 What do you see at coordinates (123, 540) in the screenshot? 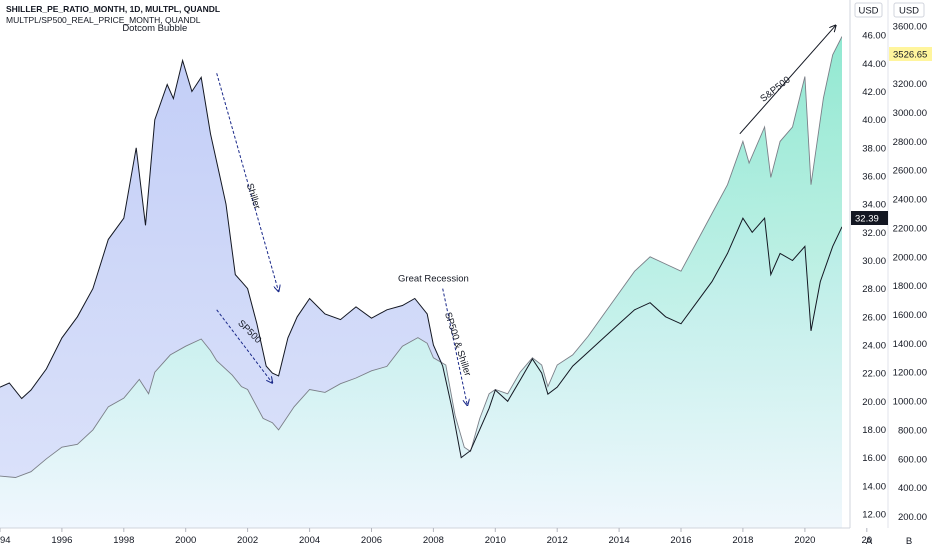
I see `x-axis-tick-label: 1998` at bounding box center [123, 540].